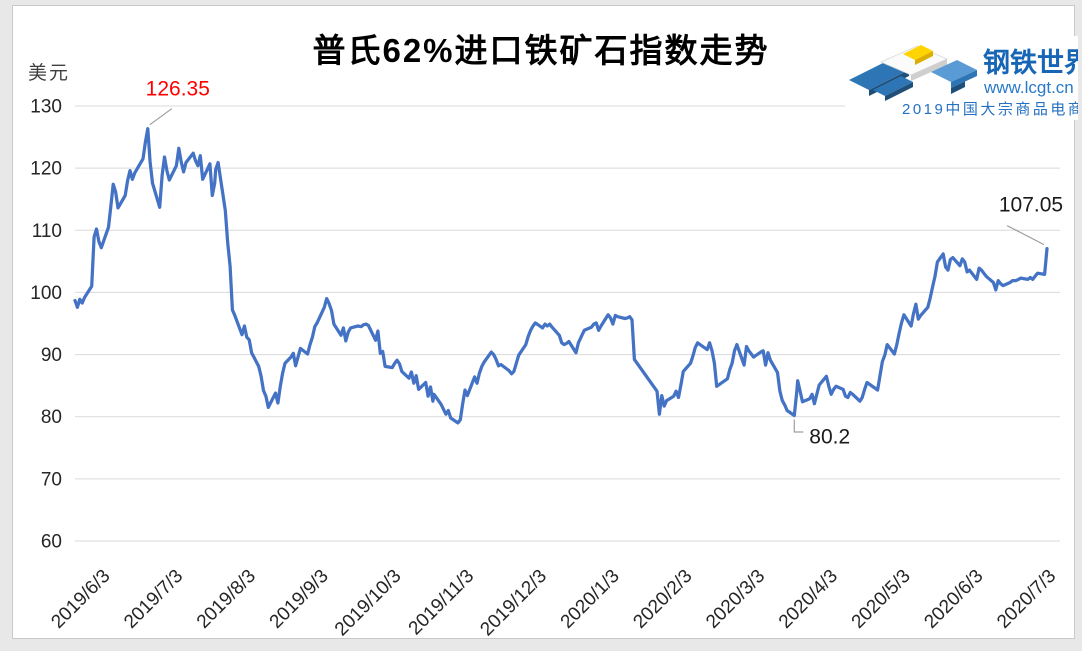  Describe the element at coordinates (51, 542) in the screenshot. I see `y-axis-tick-label: 60` at that location.